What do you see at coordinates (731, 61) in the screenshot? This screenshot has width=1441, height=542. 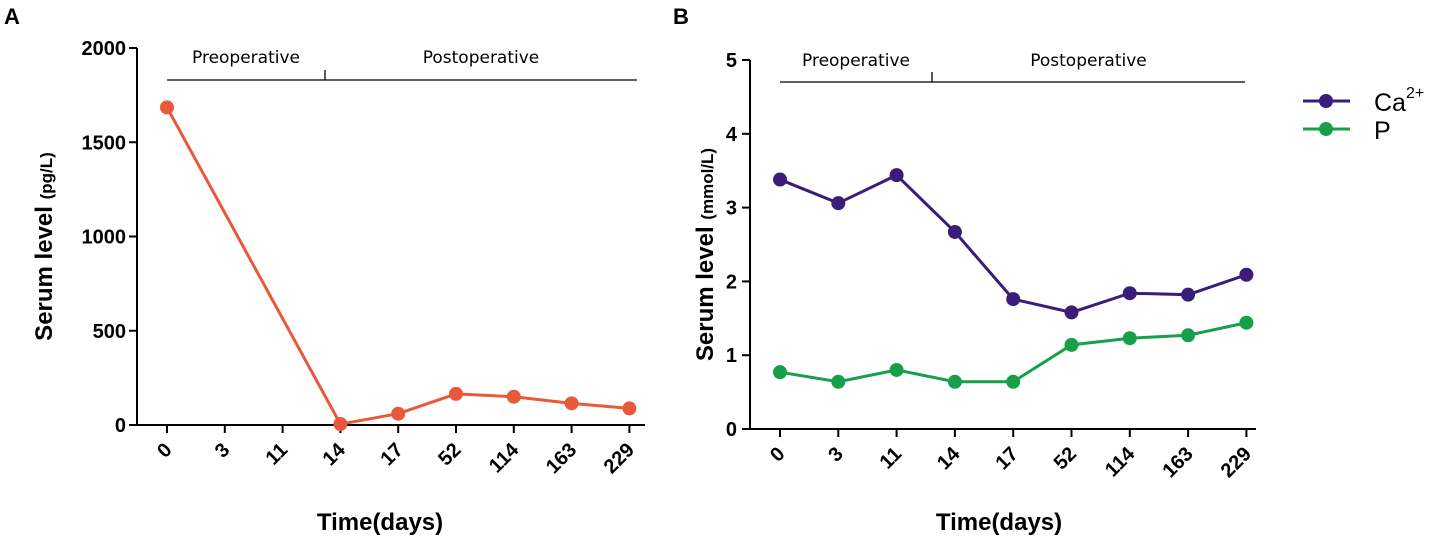 I see `y-tick-label: 5` at bounding box center [731, 61].